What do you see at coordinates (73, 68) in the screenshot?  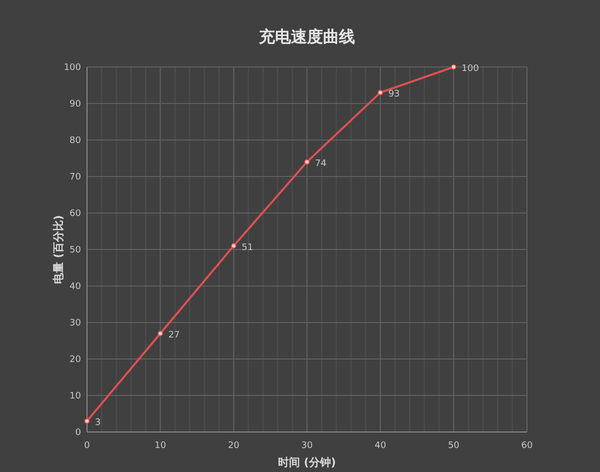 I see `y-tick-label: 100` at bounding box center [73, 68].